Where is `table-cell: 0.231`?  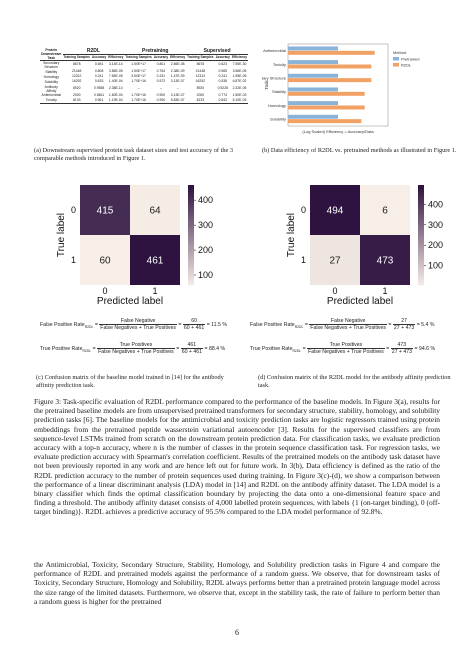
table-cell: 0.231 is located at coordinates (161, 76).